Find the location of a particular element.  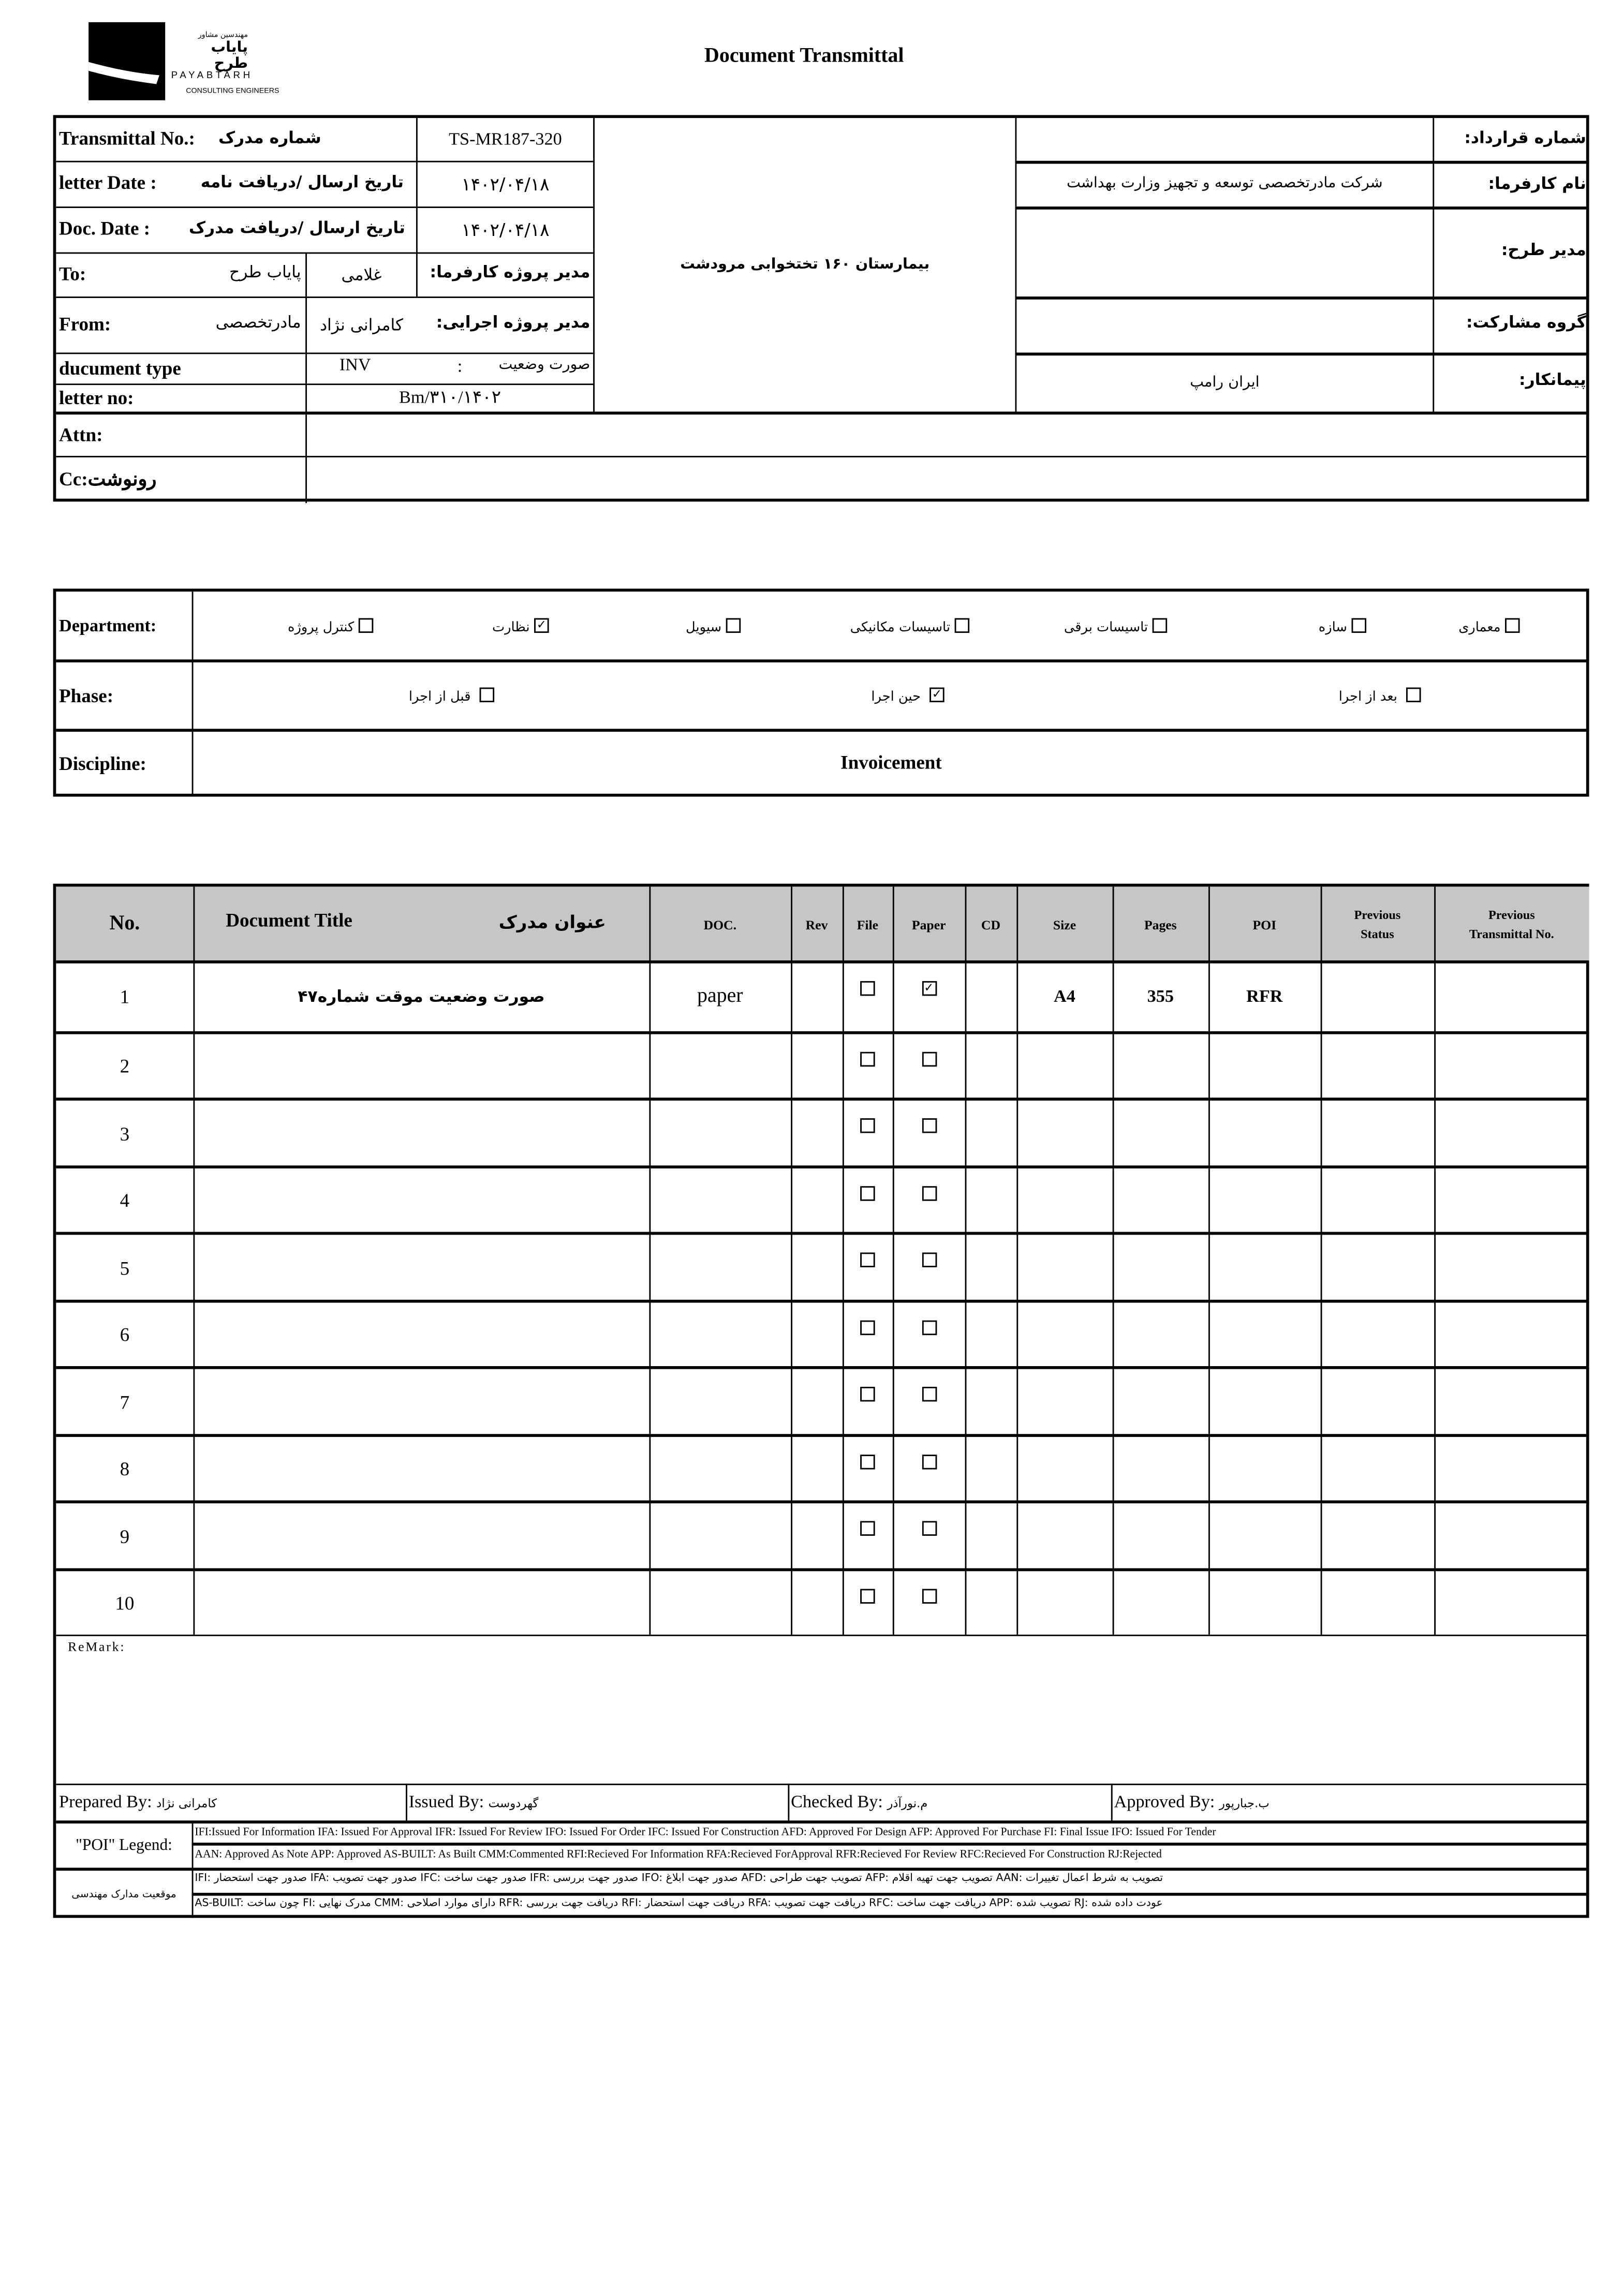

discipline-value: Invoicement is located at coordinates (891, 762).